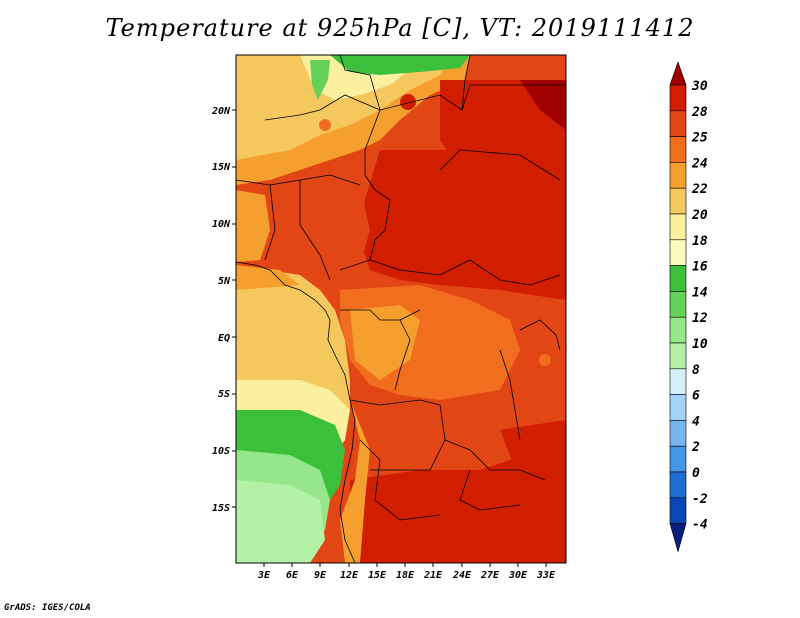  What do you see at coordinates (221, 111) in the screenshot?
I see `lat-label-20n: 20N` at bounding box center [221, 111].